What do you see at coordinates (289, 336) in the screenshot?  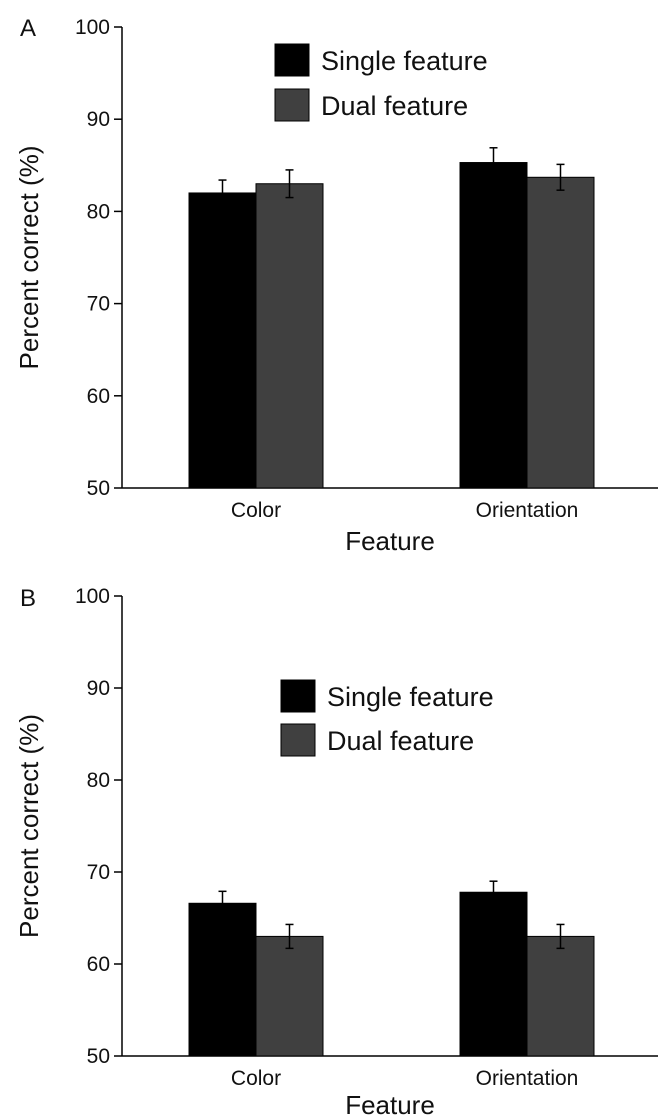 I see `bar-a-color-dual` at bounding box center [289, 336].